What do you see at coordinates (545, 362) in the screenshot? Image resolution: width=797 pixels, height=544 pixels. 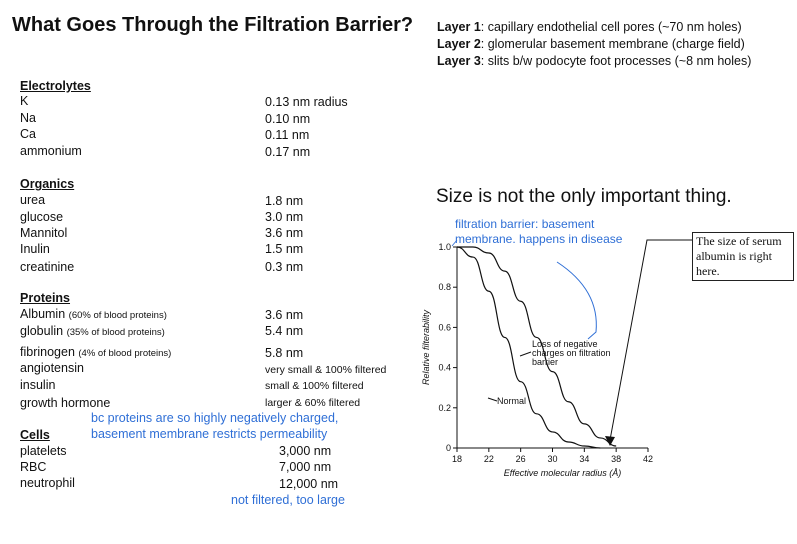 I see `loss-series-label: barrier` at bounding box center [545, 362].